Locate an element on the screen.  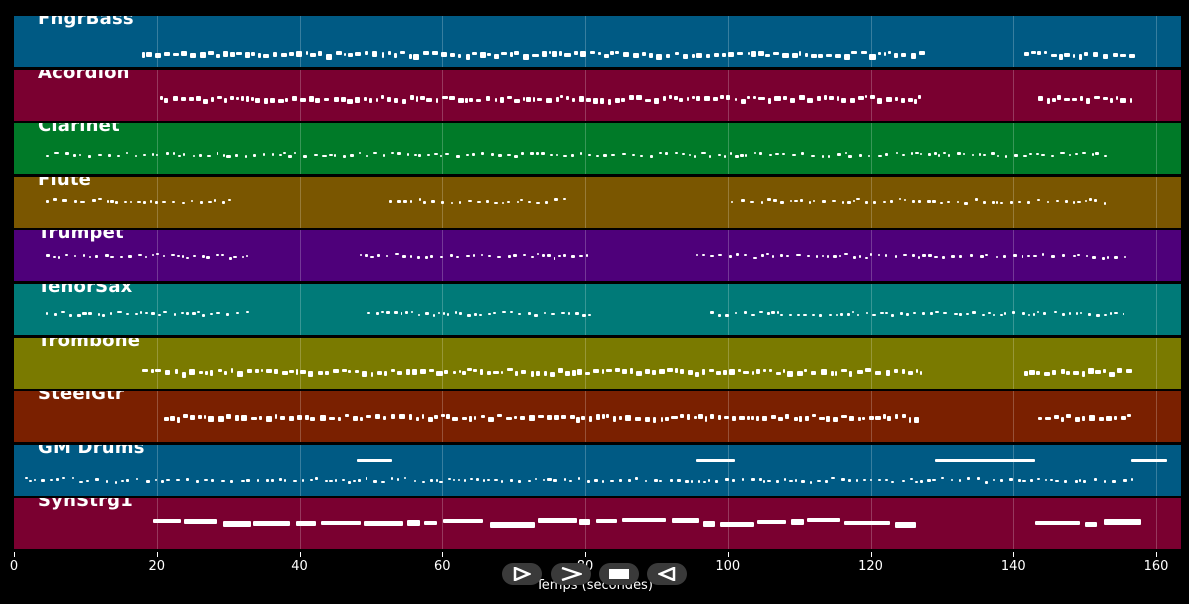
play-button is located at coordinates (522, 574).